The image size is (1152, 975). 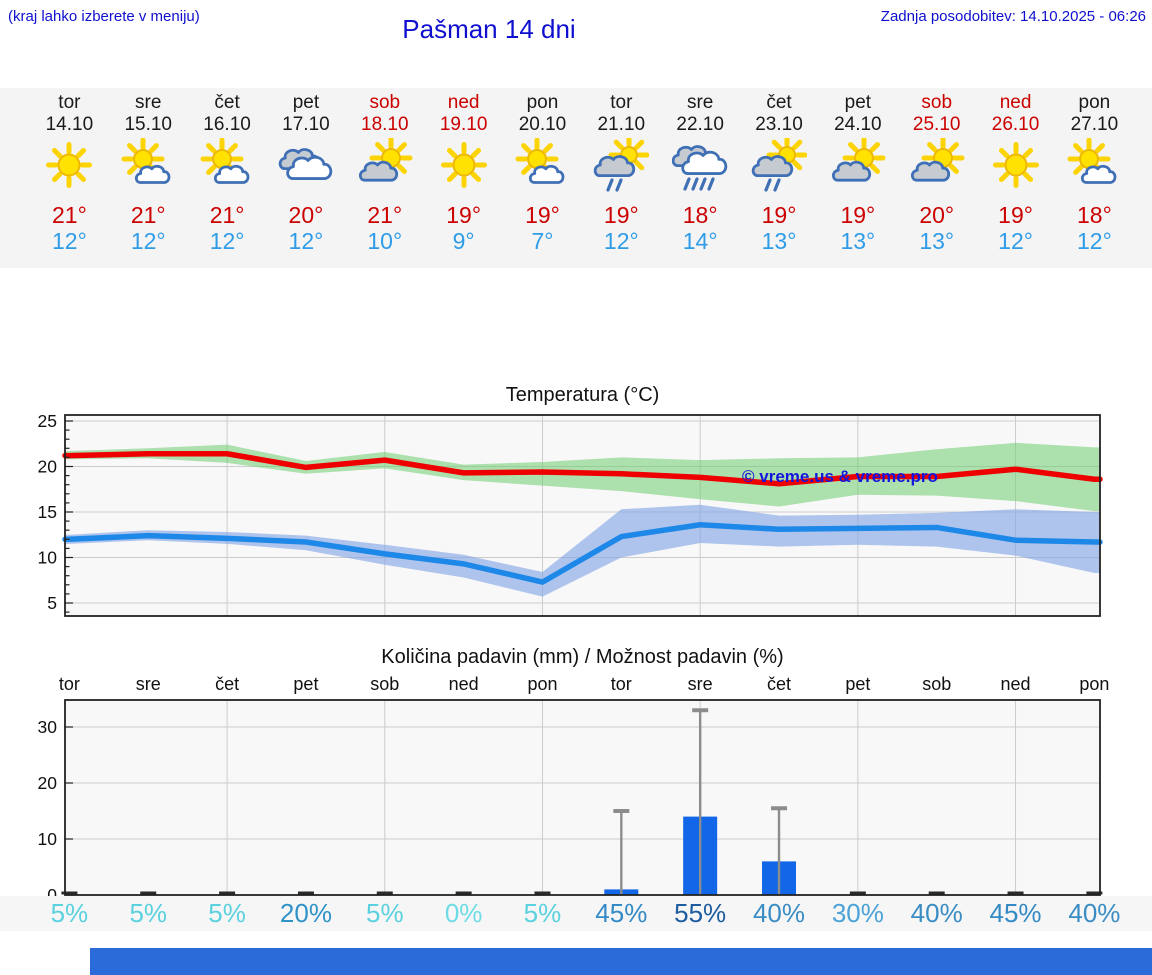 What do you see at coordinates (700, 167) in the screenshot?
I see `rain-icon` at bounding box center [700, 167].